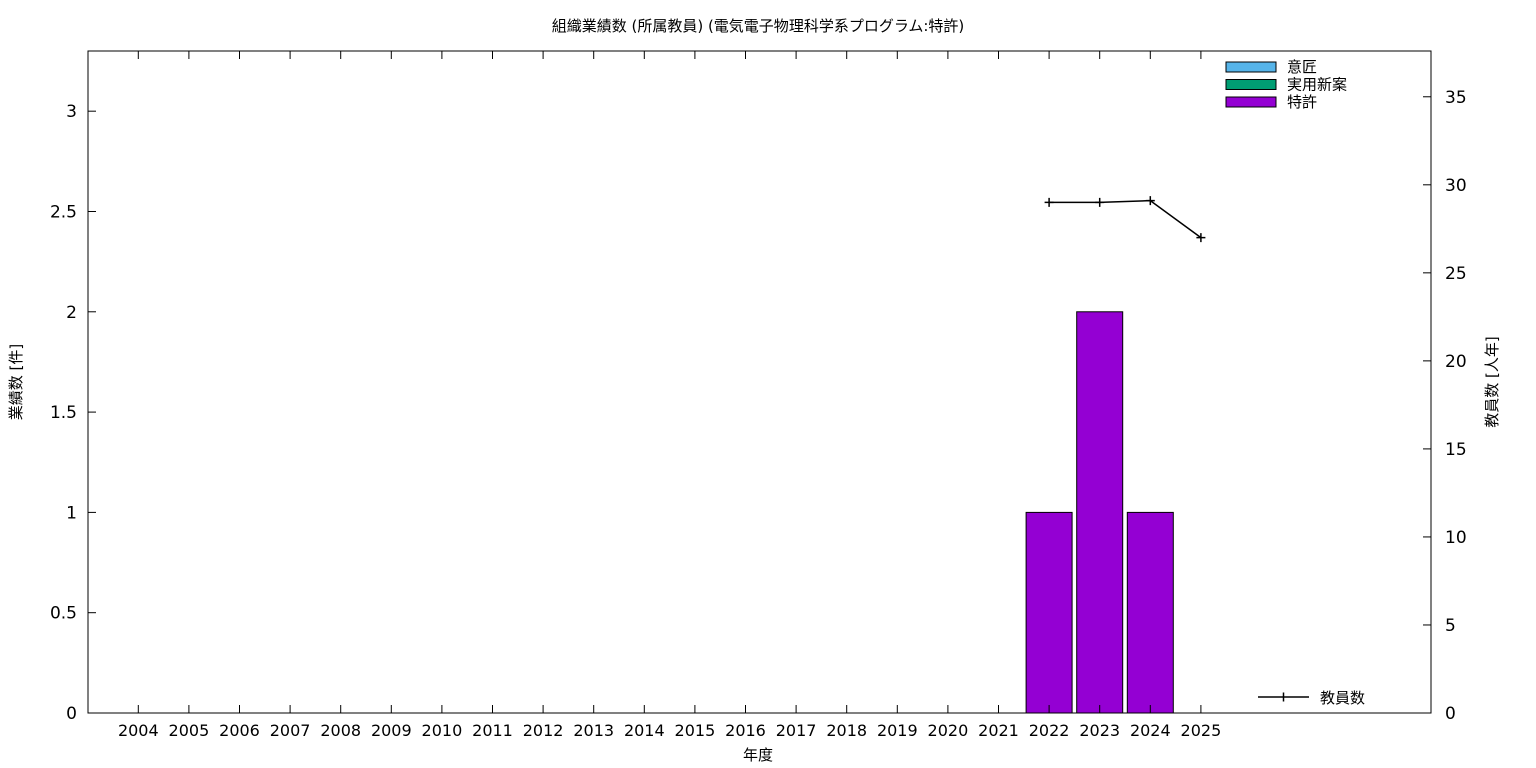 This screenshot has height=768, width=1536. Describe the element at coordinates (138, 730) in the screenshot. I see `x-tick-label-2004: 2004` at that location.